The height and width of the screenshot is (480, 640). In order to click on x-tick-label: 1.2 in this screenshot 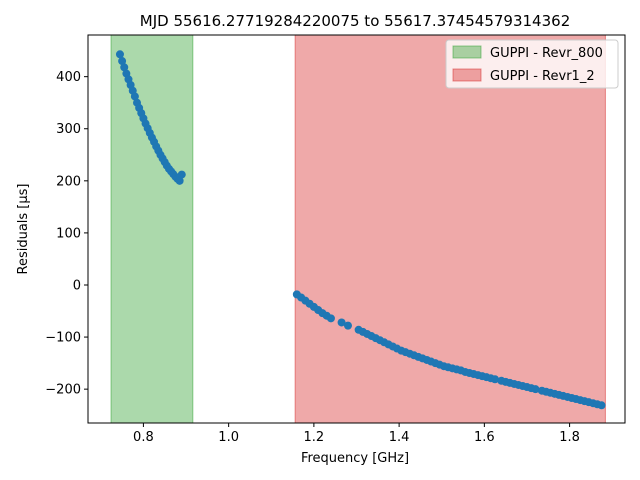, I will do `click(314, 437)`.